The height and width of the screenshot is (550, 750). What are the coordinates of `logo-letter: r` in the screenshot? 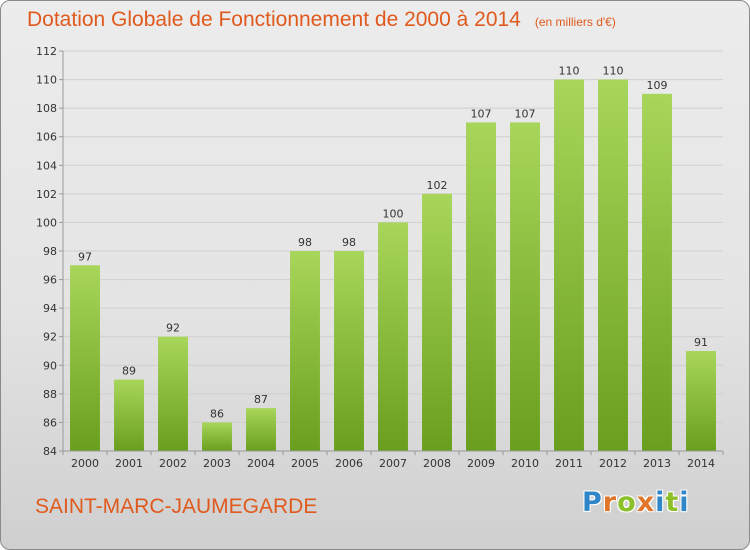 It's located at (610, 502).